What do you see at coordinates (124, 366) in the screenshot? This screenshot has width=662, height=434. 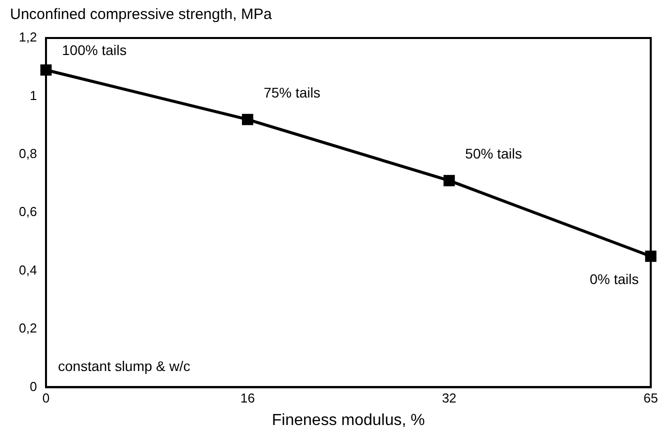 I see `annotation: constant slump & w/c` at bounding box center [124, 366].